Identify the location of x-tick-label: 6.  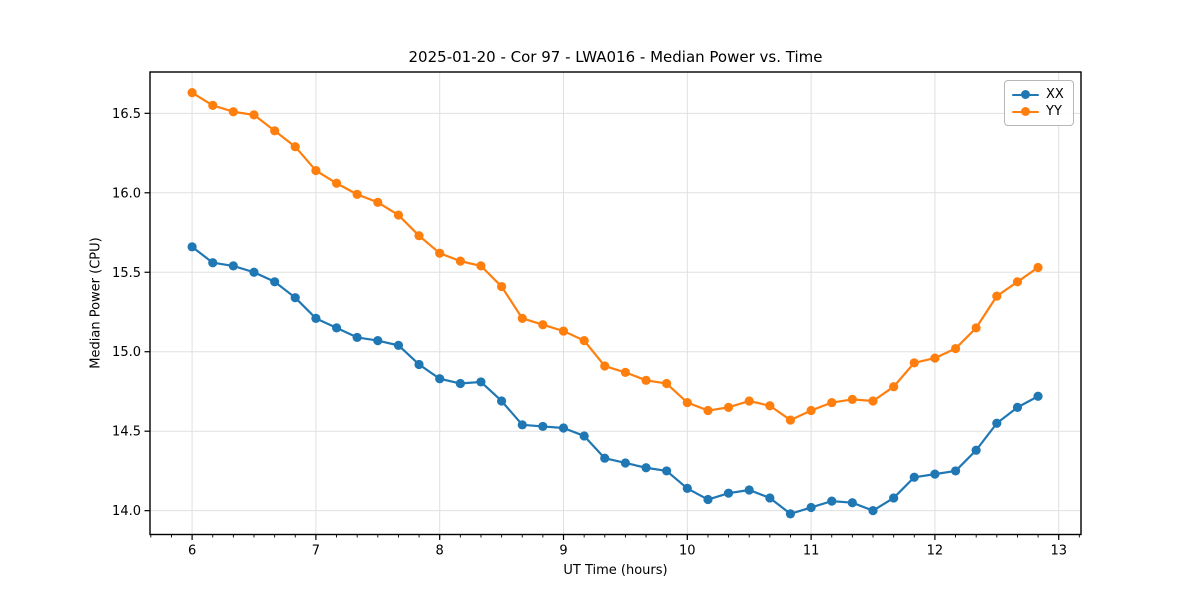
(192, 551).